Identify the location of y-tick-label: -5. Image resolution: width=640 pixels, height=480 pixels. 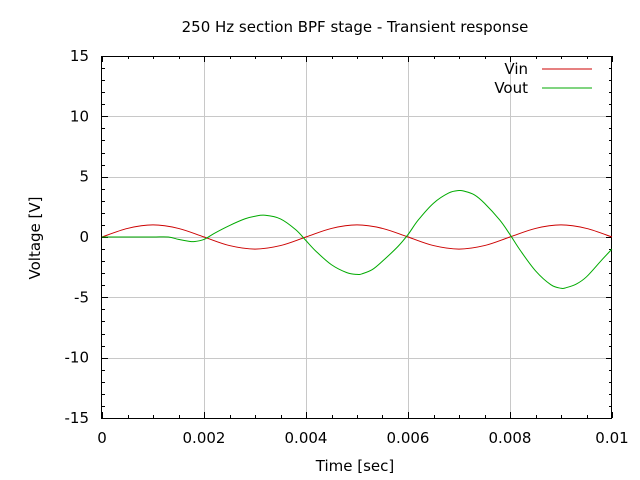
(81, 297).